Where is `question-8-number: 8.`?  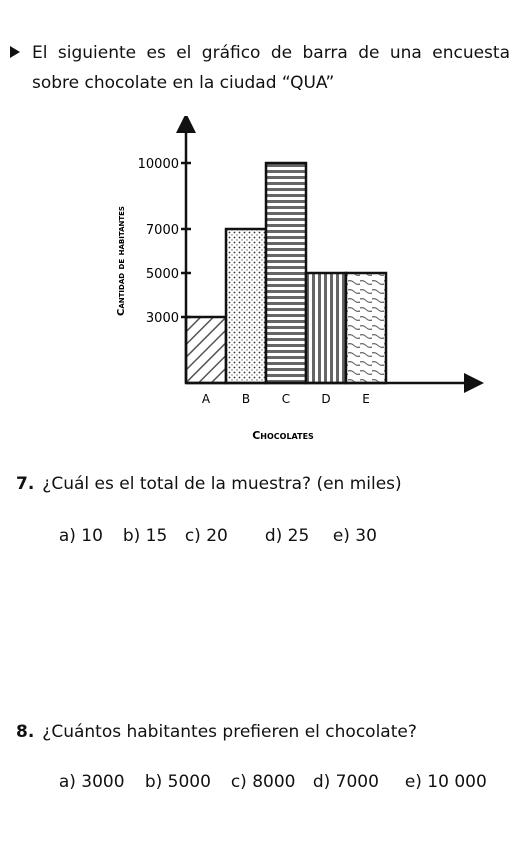 question-8-number: 8. is located at coordinates (25, 732).